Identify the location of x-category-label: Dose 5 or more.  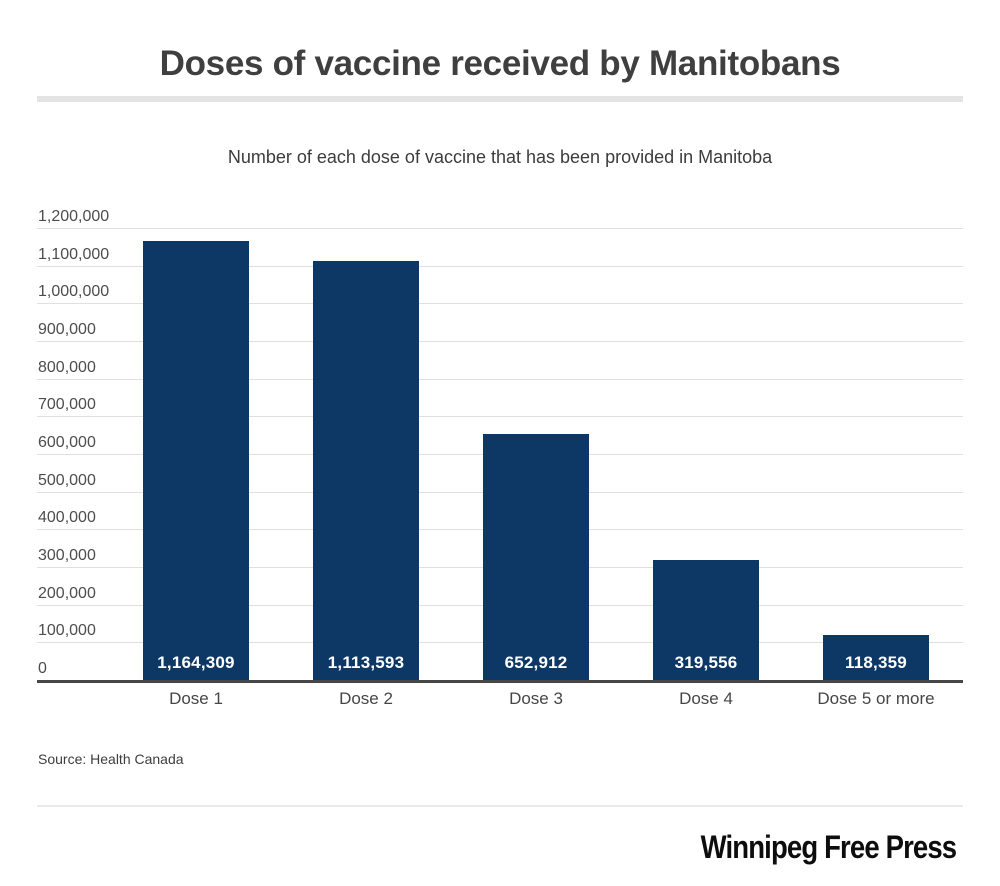
(876, 698).